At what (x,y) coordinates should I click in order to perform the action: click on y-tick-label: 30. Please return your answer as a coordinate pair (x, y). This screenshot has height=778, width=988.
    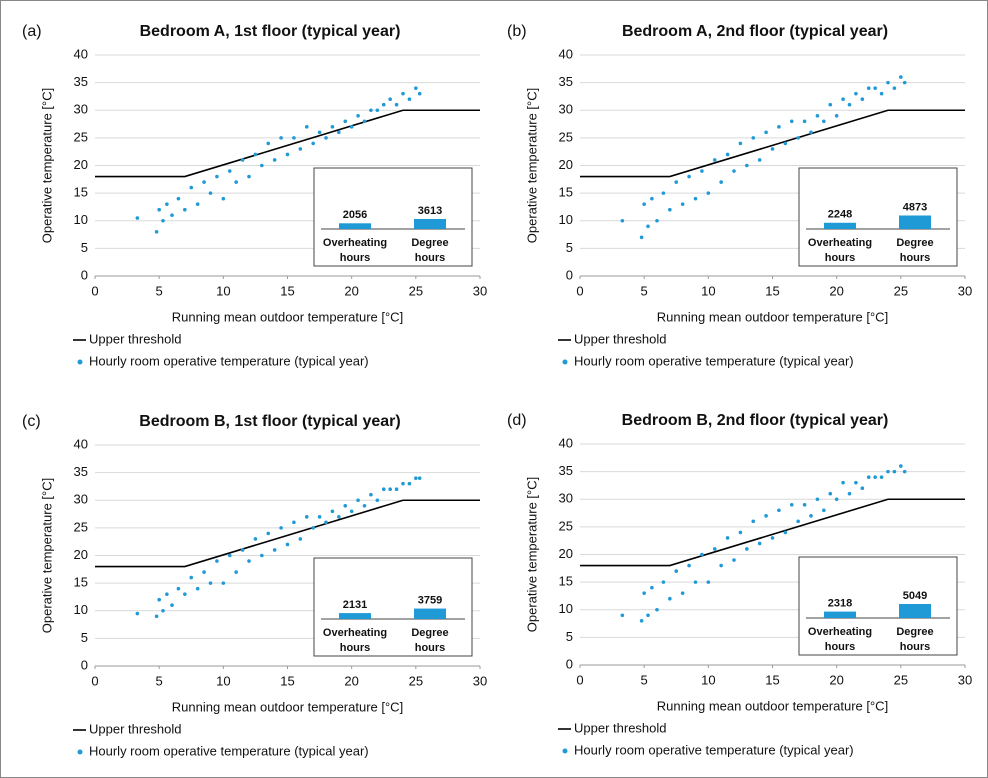
    Looking at the image, I should click on (81, 499).